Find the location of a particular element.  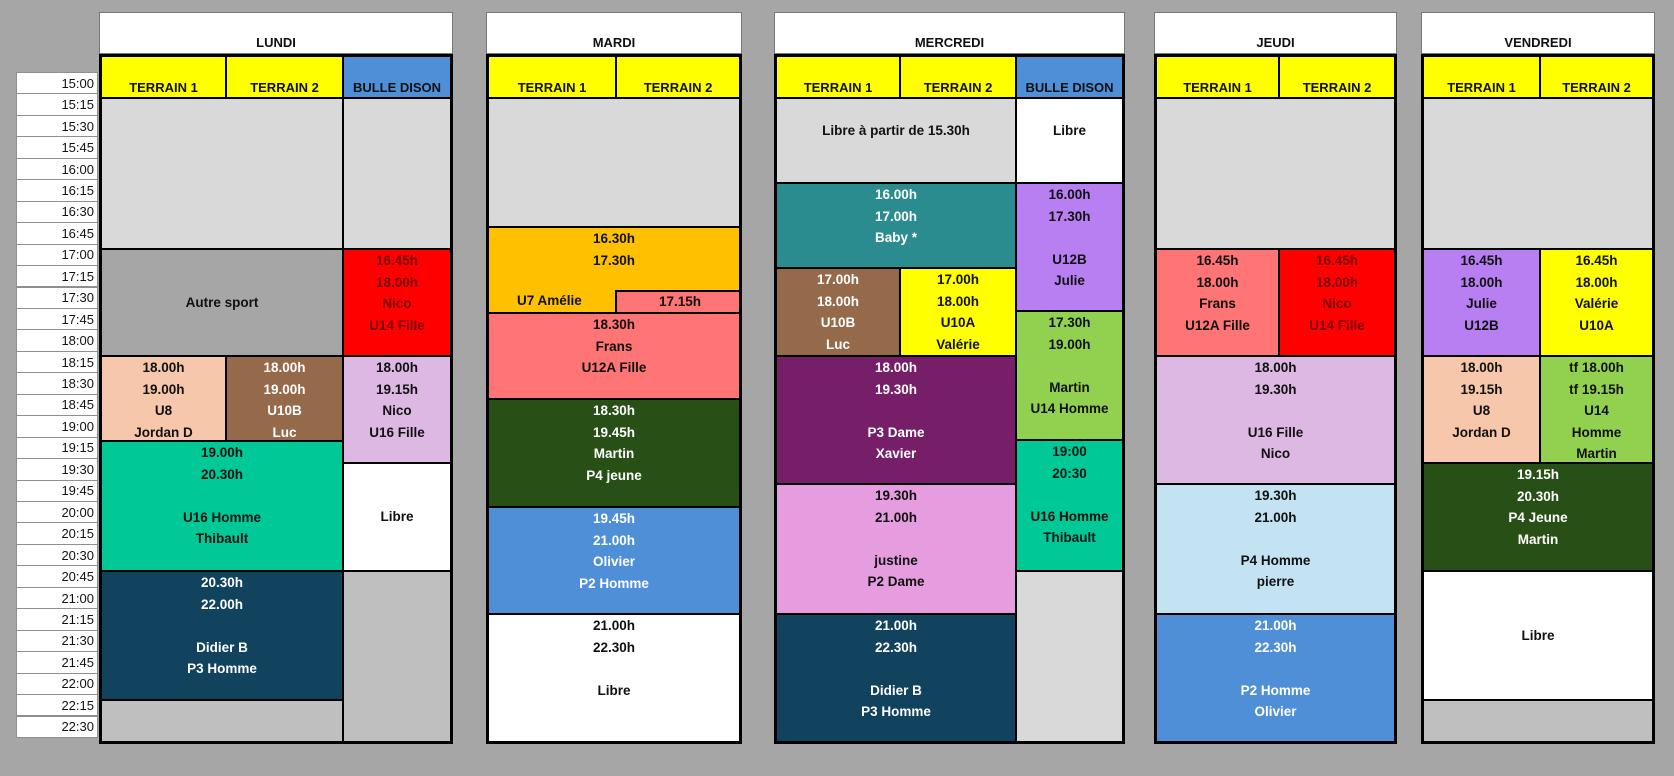

slot-p4-jeune: 18.30h 19.45h Martin P4 jeune is located at coordinates (614, 453).